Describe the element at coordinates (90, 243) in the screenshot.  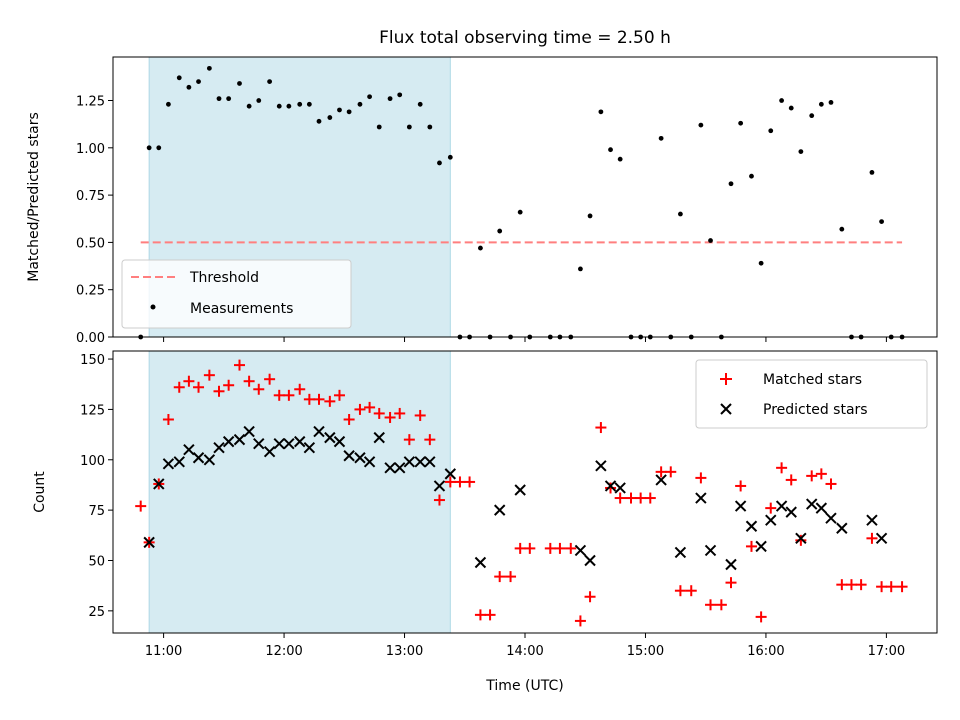
I see `y-tick-label: 0.50` at that location.